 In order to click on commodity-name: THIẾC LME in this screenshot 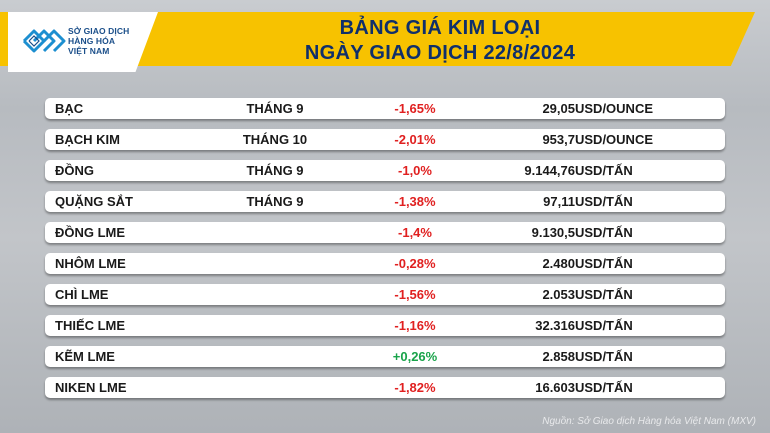, I will do `click(90, 325)`.